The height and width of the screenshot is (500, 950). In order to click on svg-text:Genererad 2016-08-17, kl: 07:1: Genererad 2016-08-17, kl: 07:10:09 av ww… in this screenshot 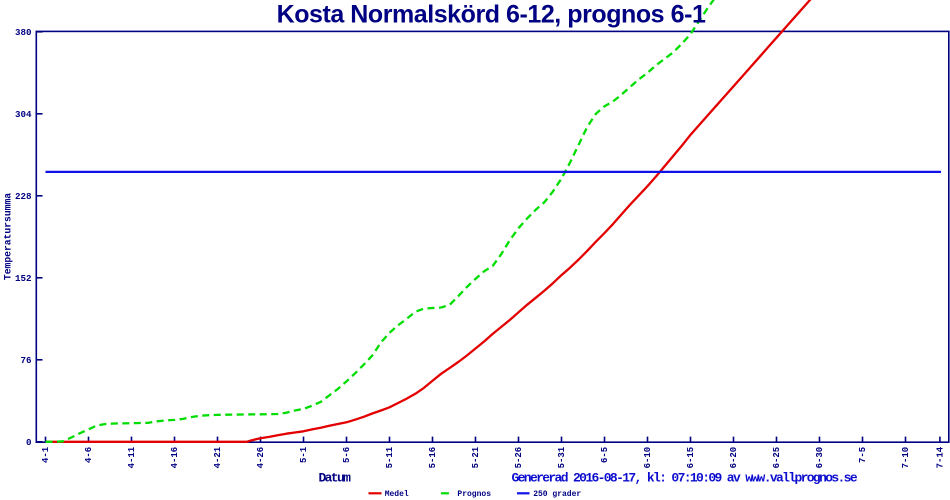, I will do `click(685, 478)`.